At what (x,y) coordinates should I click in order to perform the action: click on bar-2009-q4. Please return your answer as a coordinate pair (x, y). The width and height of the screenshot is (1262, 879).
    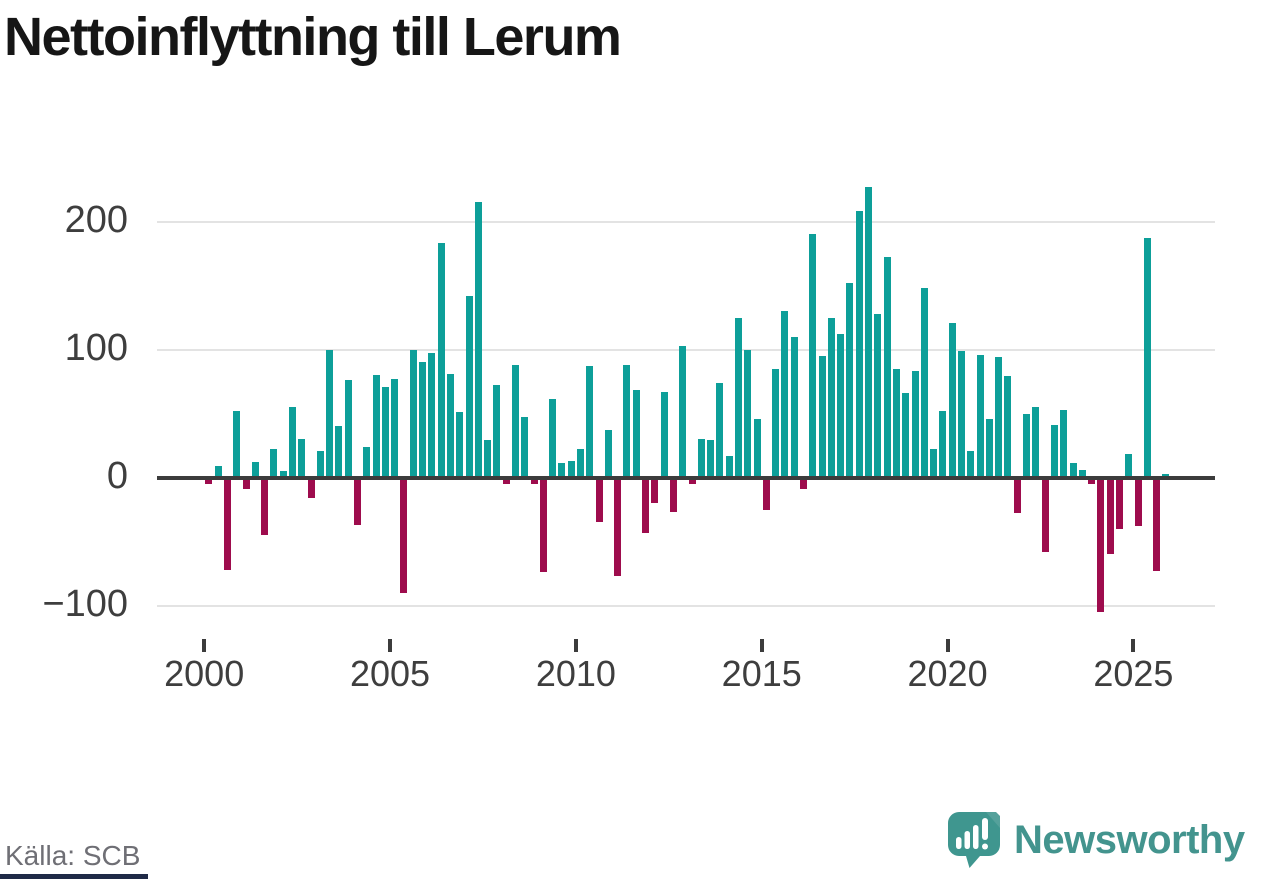
    Looking at the image, I should click on (571, 469).